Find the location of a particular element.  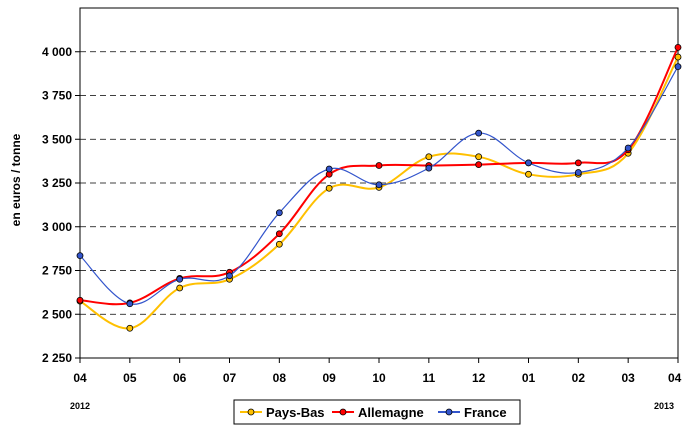

y-tick-label: 3 000 is located at coordinates (57, 227).